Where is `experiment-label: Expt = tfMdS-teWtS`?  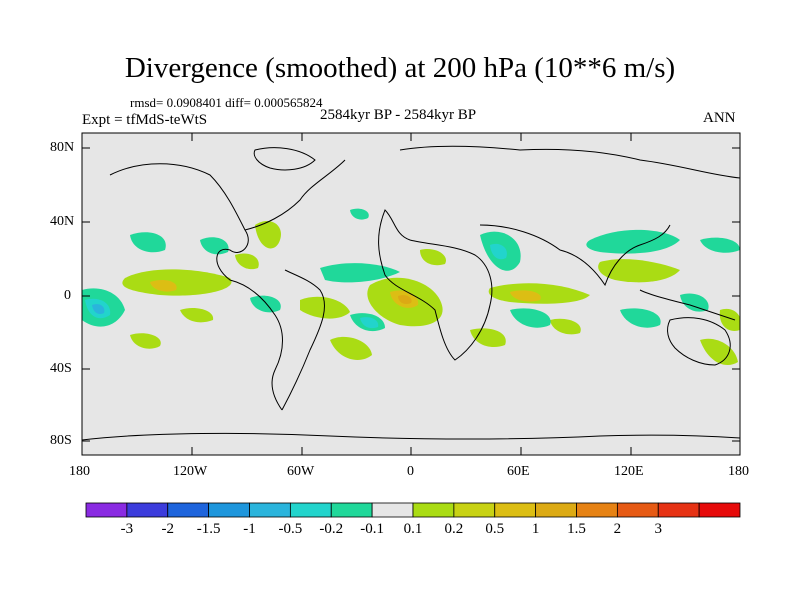 experiment-label: Expt = tfMdS-teWtS is located at coordinates (145, 120).